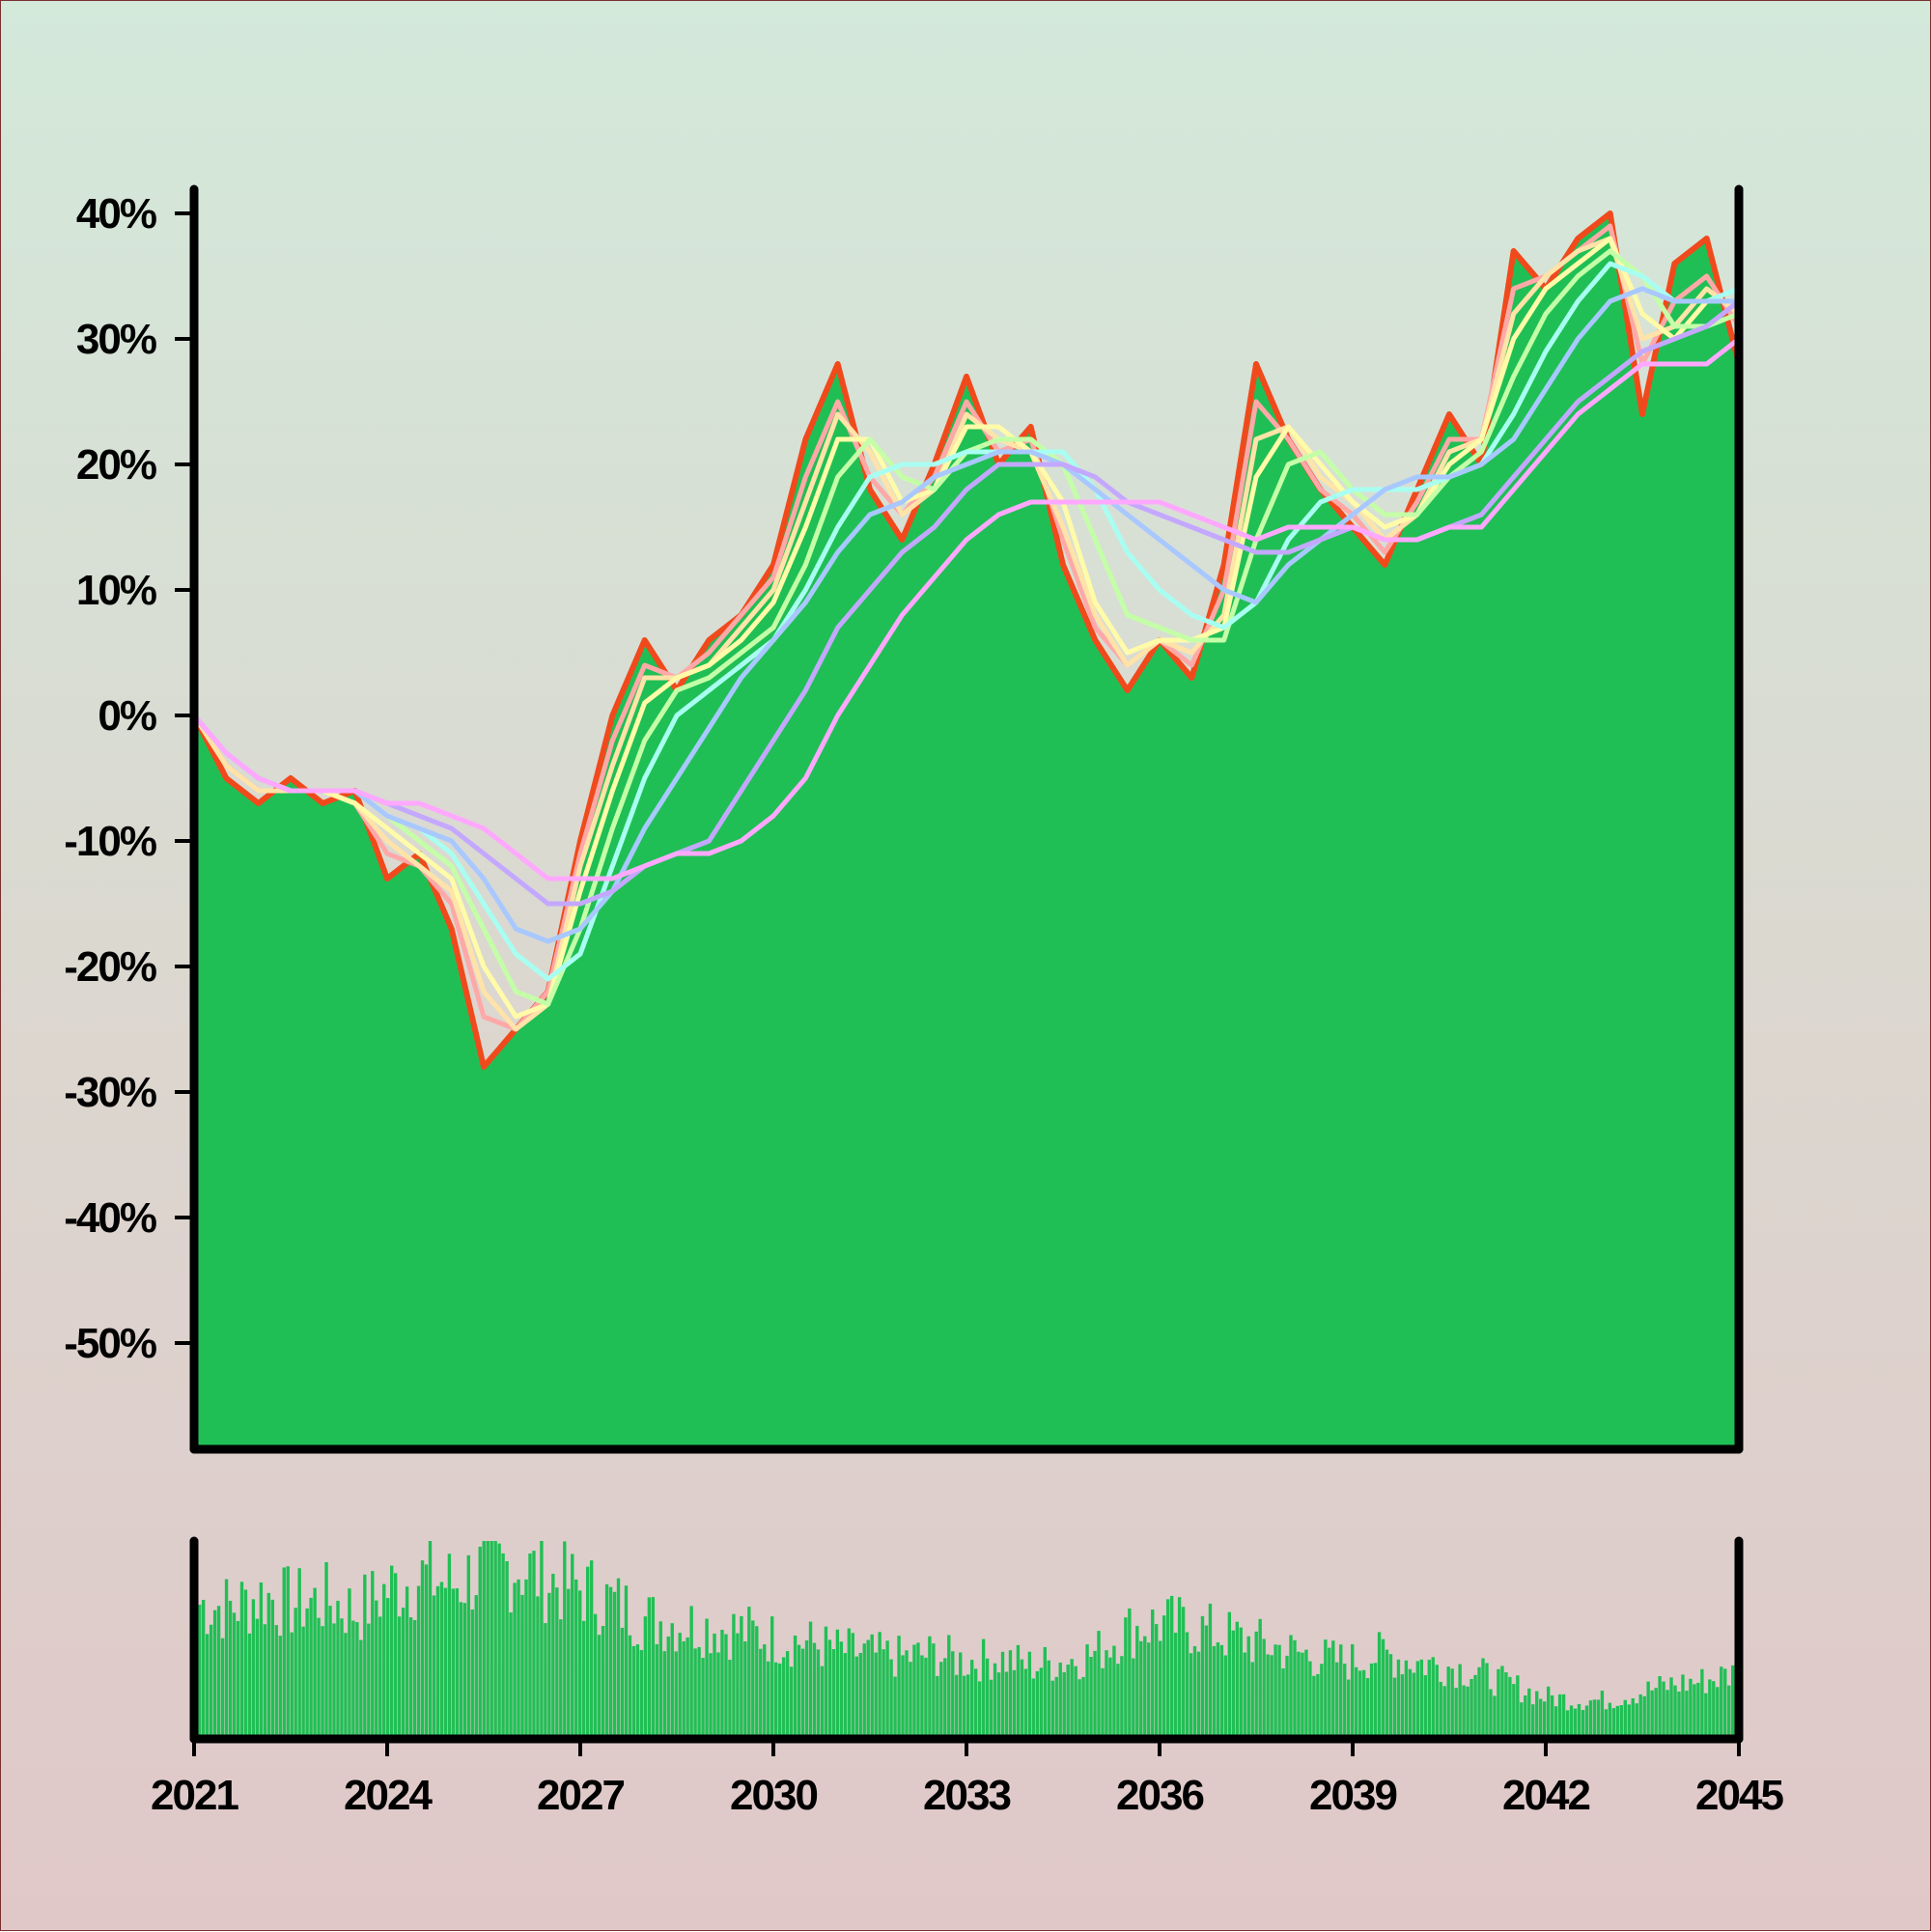 This screenshot has width=1931, height=1932. Describe the element at coordinates (194, 1796) in the screenshot. I see `x-tick-label: 2021` at that location.